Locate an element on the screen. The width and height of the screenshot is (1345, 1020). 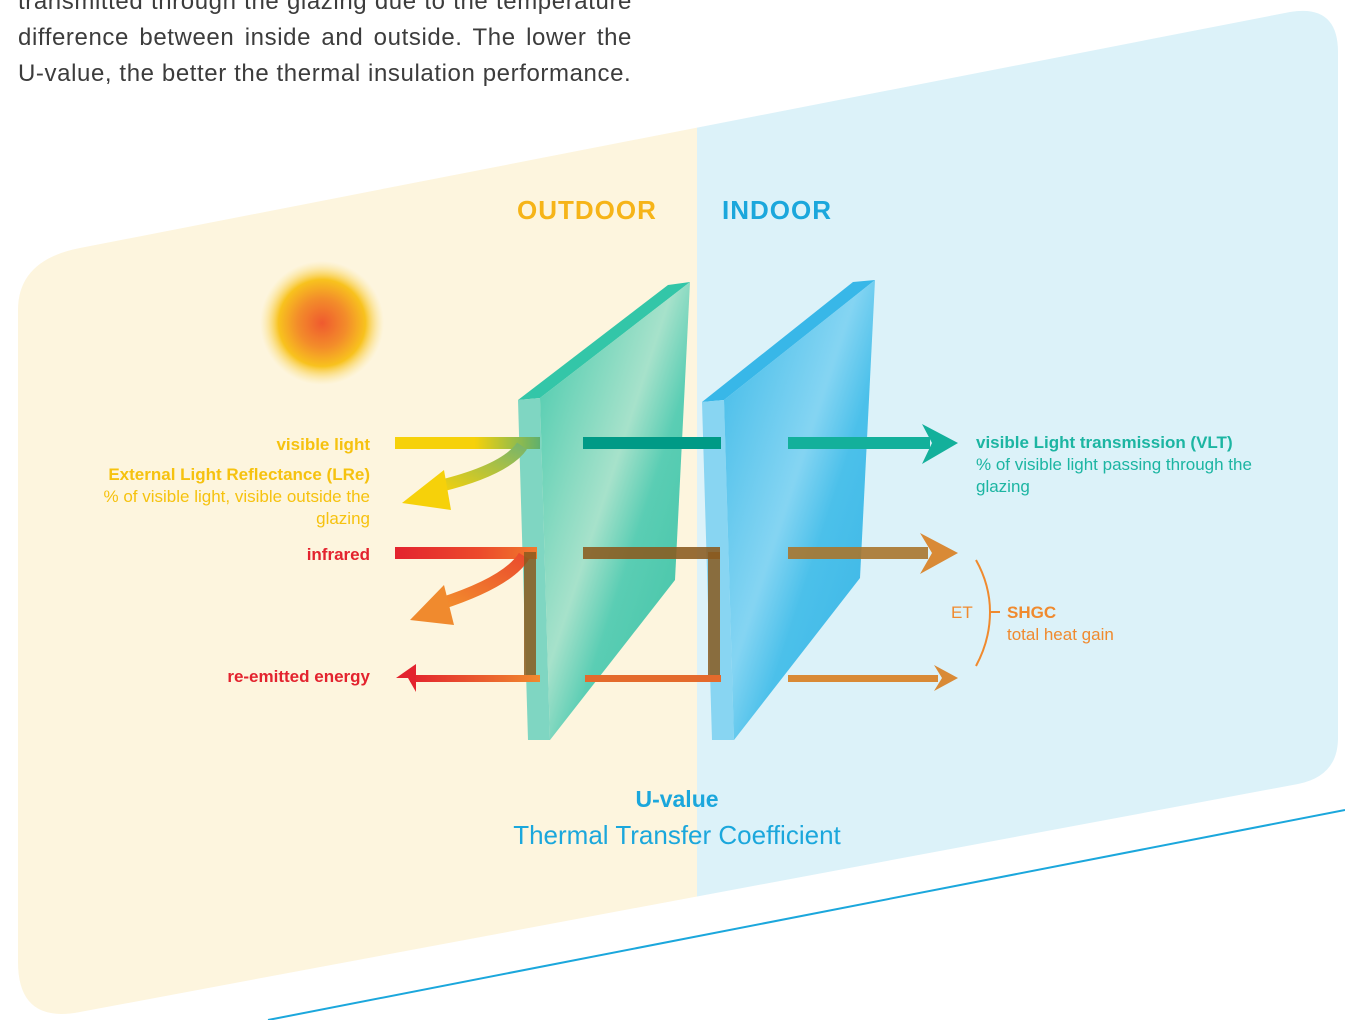
visible-light-arrows is located at coordinates (676, 467).